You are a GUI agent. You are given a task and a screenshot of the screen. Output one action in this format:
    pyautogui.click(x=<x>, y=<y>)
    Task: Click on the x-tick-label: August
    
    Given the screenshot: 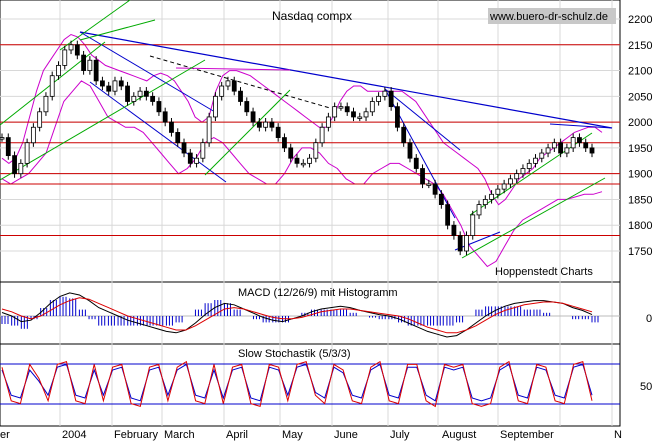 What is the action you would take?
    pyautogui.click(x=459, y=435)
    